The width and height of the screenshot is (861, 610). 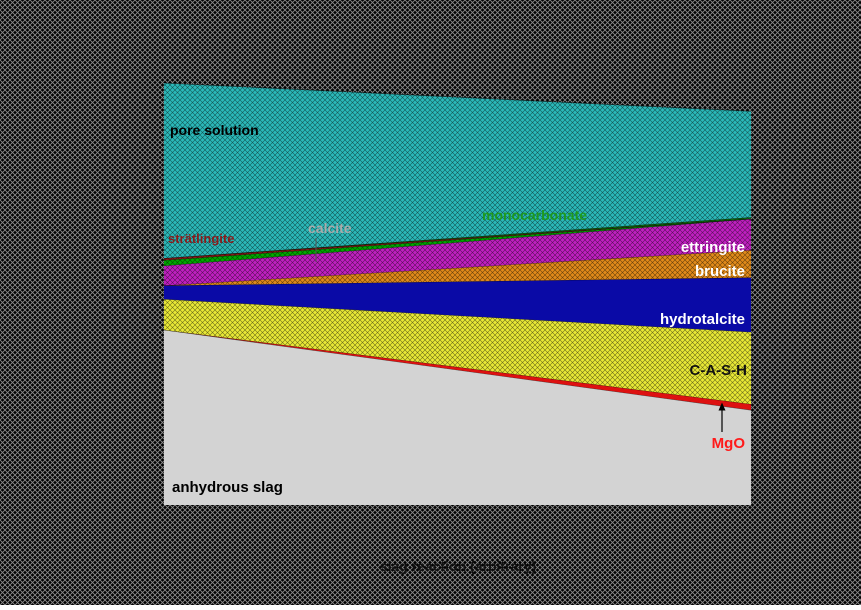 What do you see at coordinates (201, 238) in the screenshot?
I see `label-stratlingite: strätlingite` at bounding box center [201, 238].